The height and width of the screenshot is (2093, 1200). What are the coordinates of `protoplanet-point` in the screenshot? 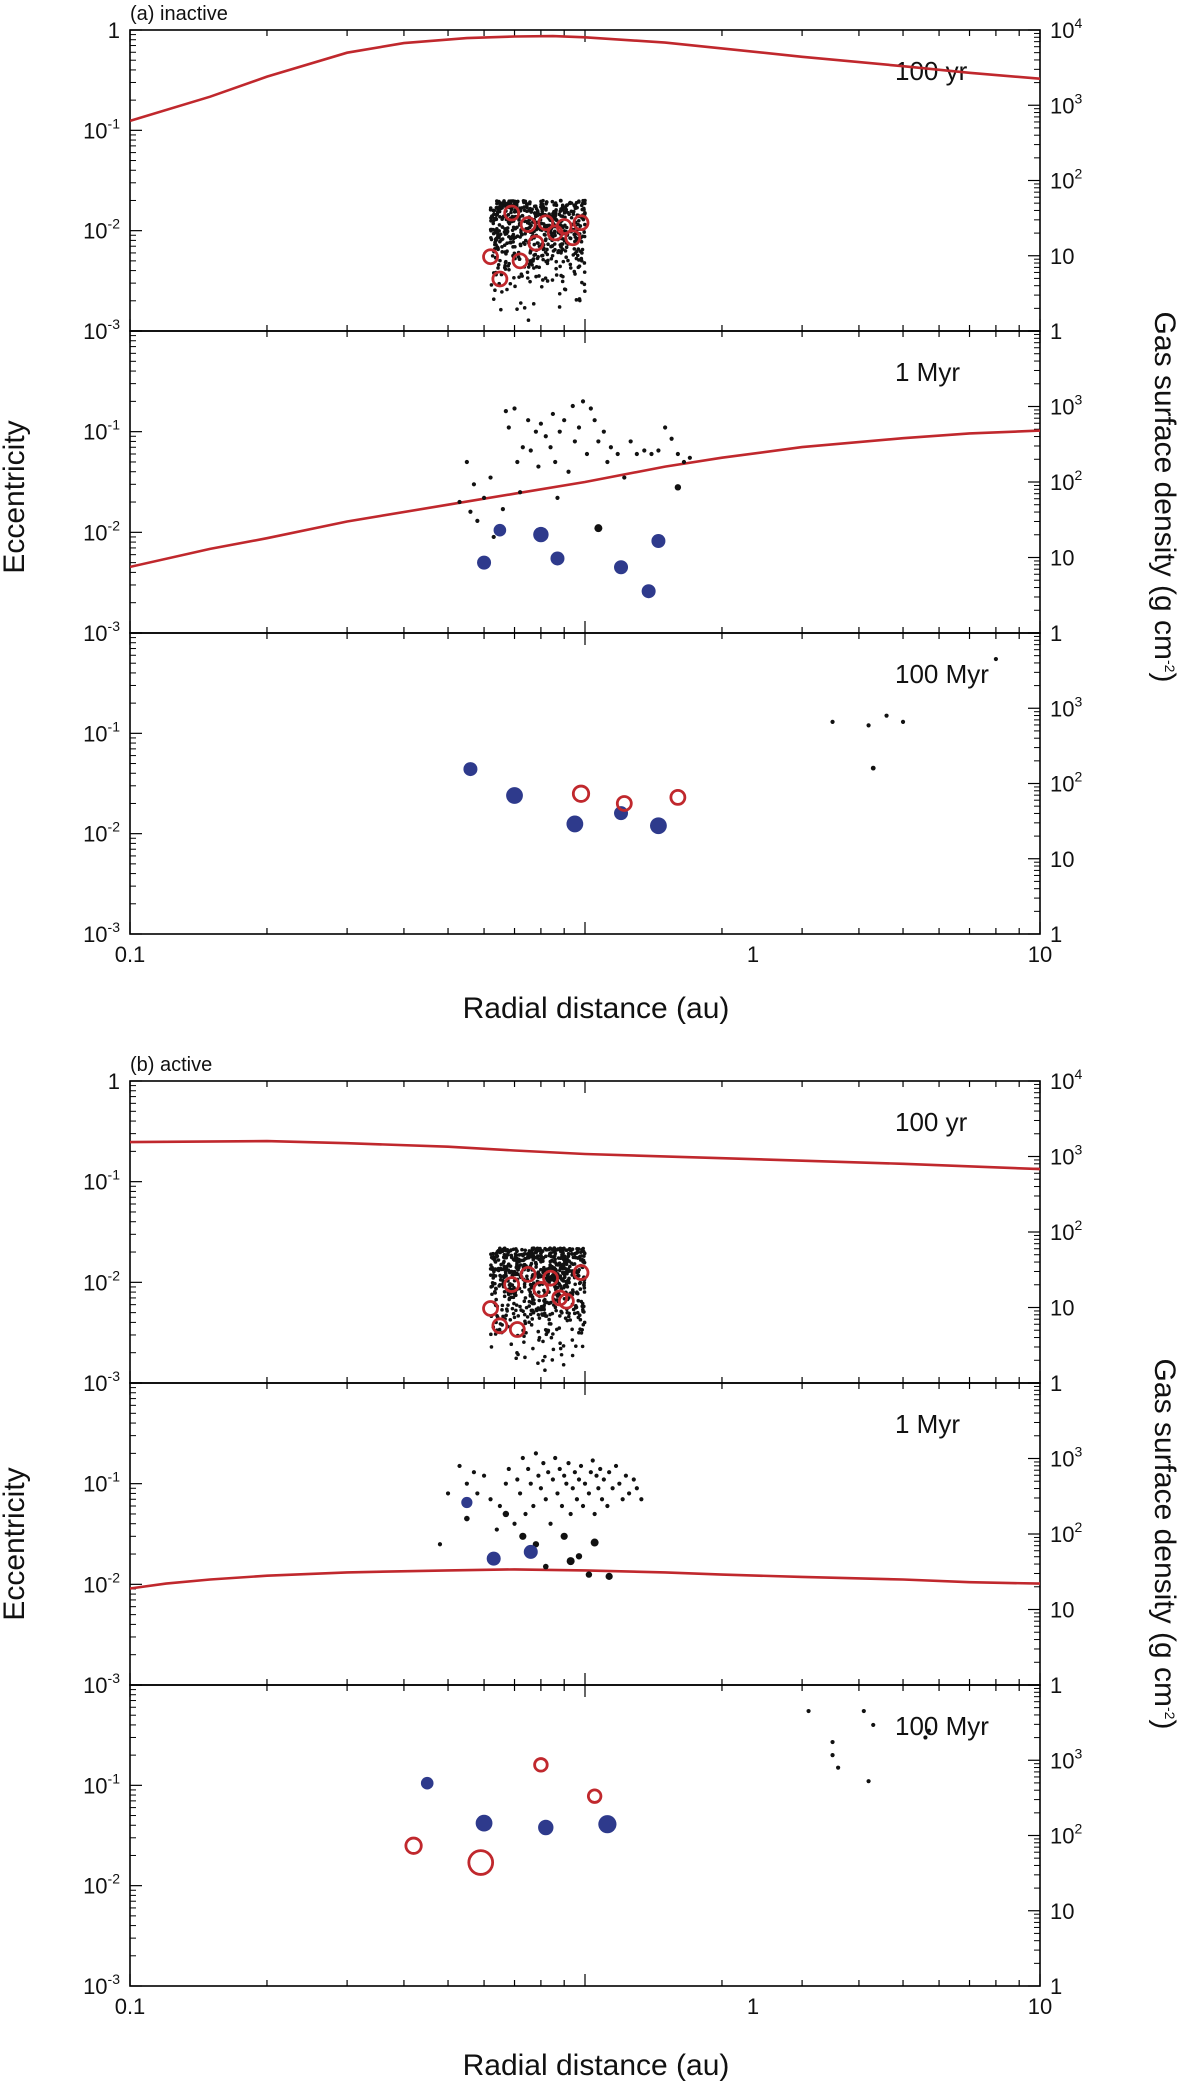 It's located at (530, 1551).